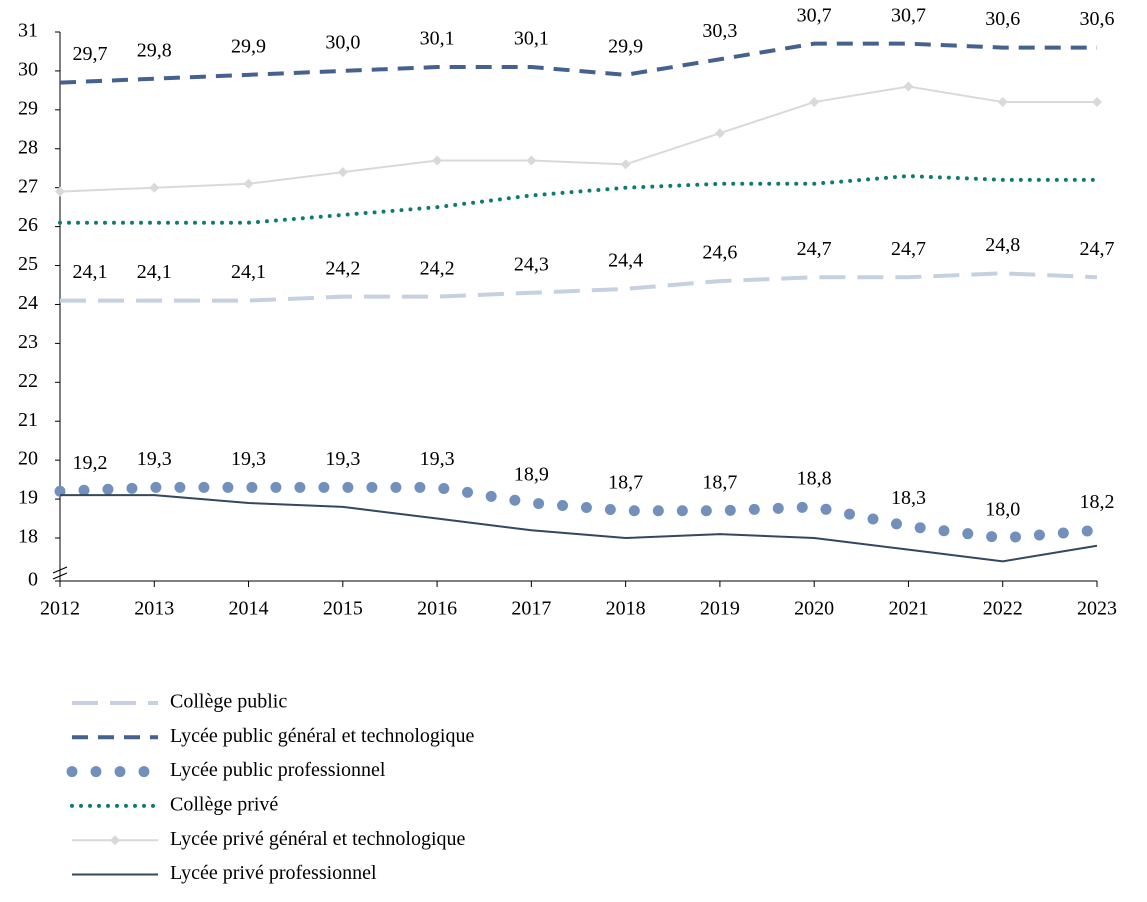 This screenshot has height=902, width=1147. What do you see at coordinates (115, 840) in the screenshot?
I see `legend-marker` at bounding box center [115, 840].